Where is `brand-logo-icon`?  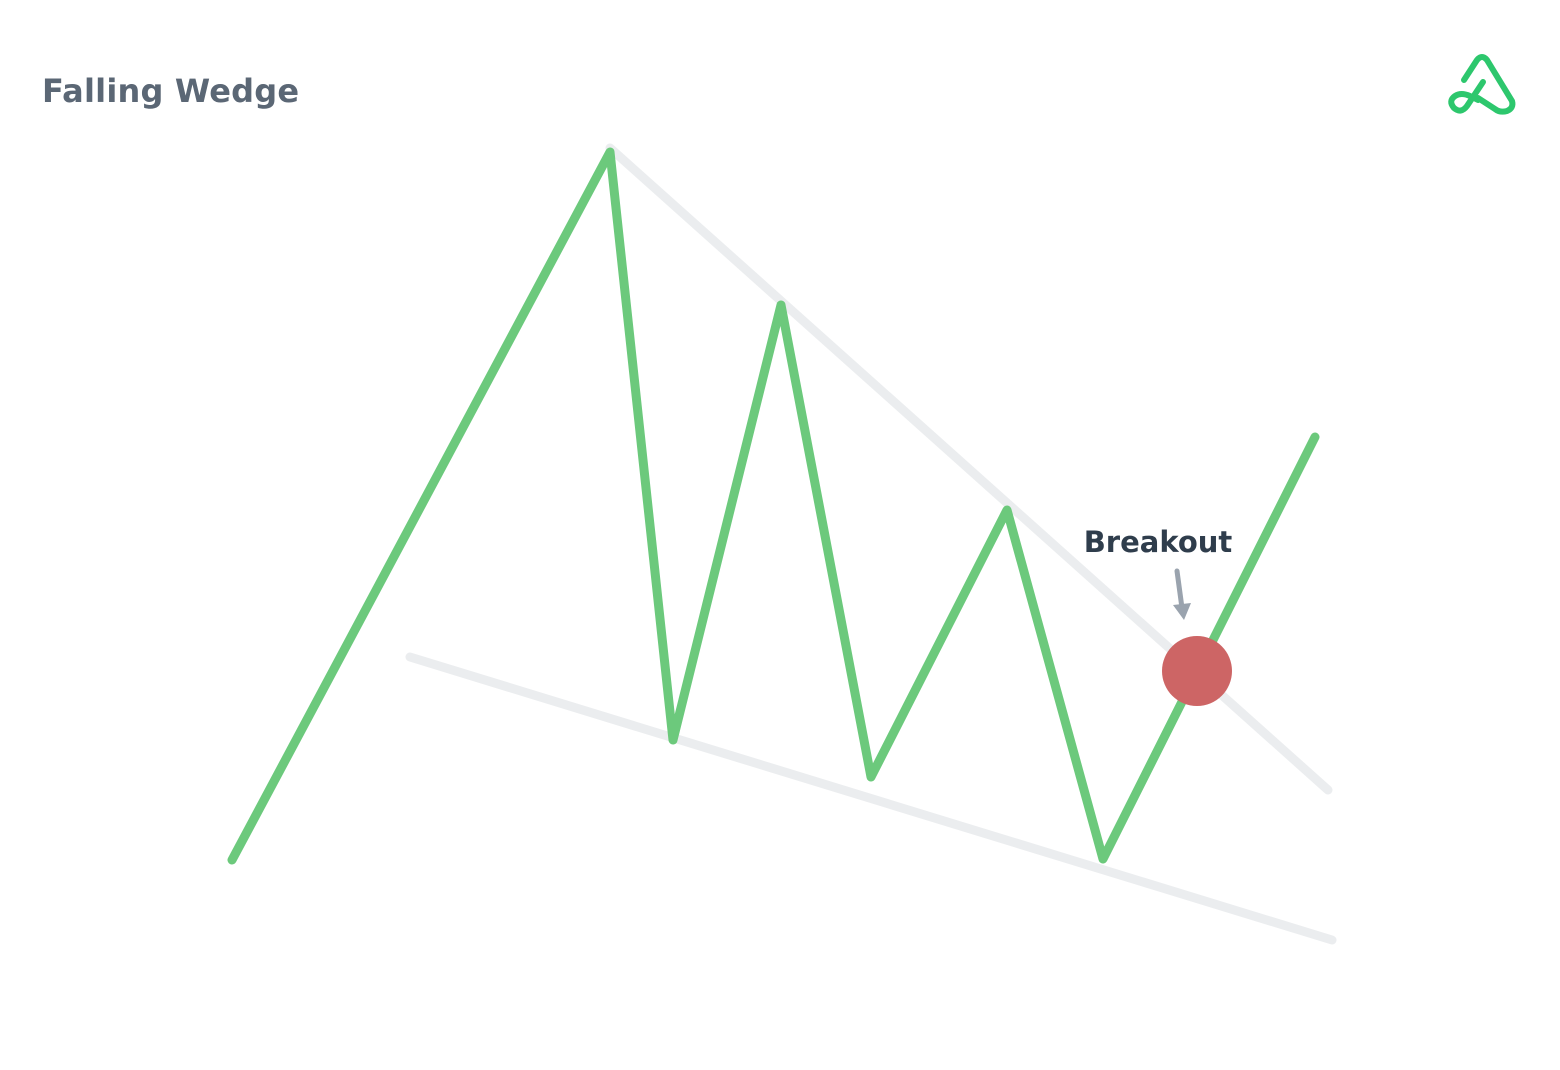 brand-logo-icon is located at coordinates (1482, 84).